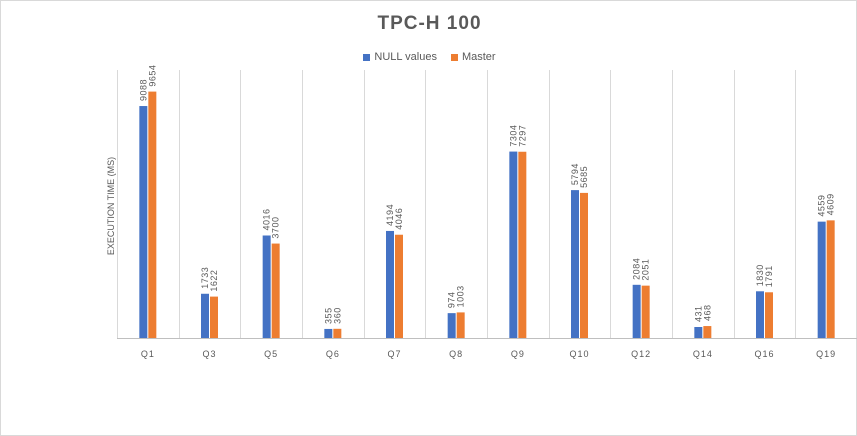  I want to click on data-label-q19-null-values: 4559, so click(822, 206).